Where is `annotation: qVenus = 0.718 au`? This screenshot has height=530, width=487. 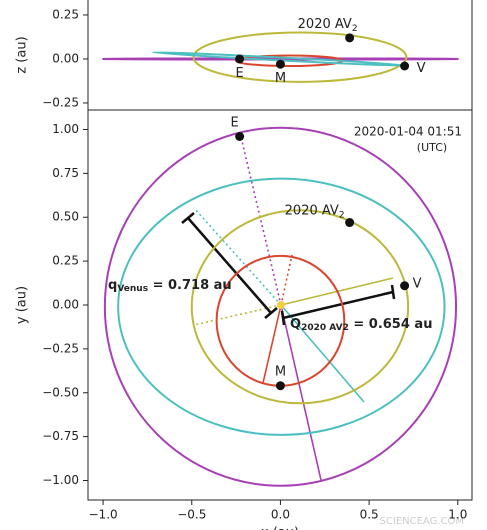 annotation: qVenus = 0.718 au is located at coordinates (170, 286).